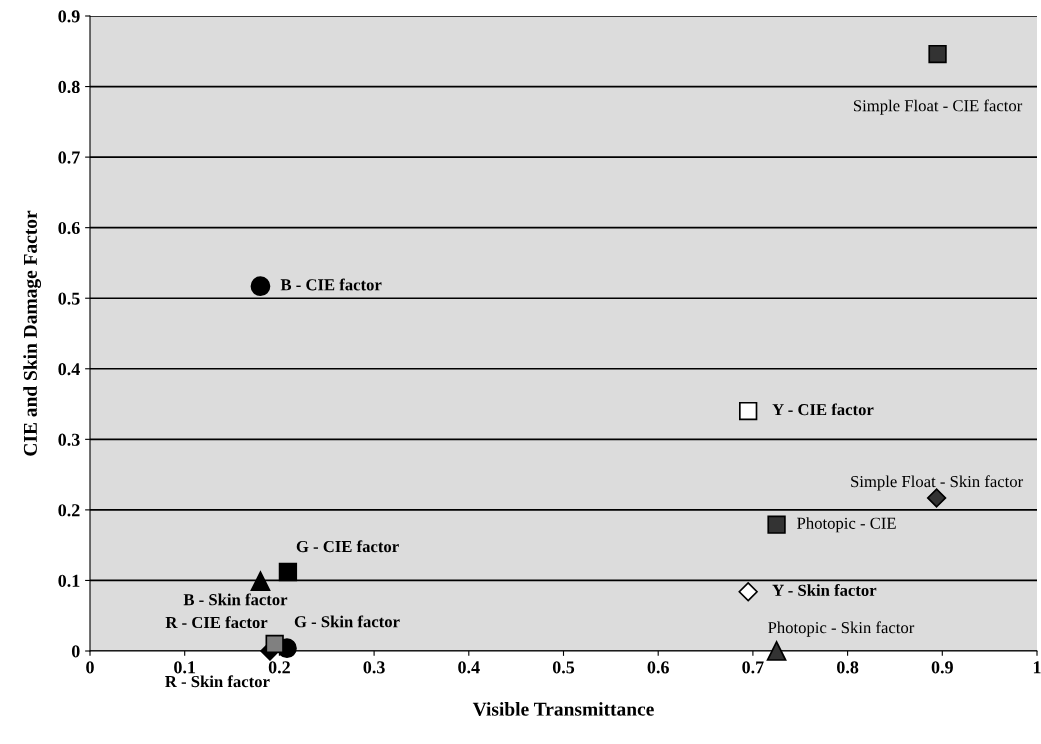 This screenshot has width=1041, height=744. I want to click on y-tick-label: 0.8, so click(69, 87).